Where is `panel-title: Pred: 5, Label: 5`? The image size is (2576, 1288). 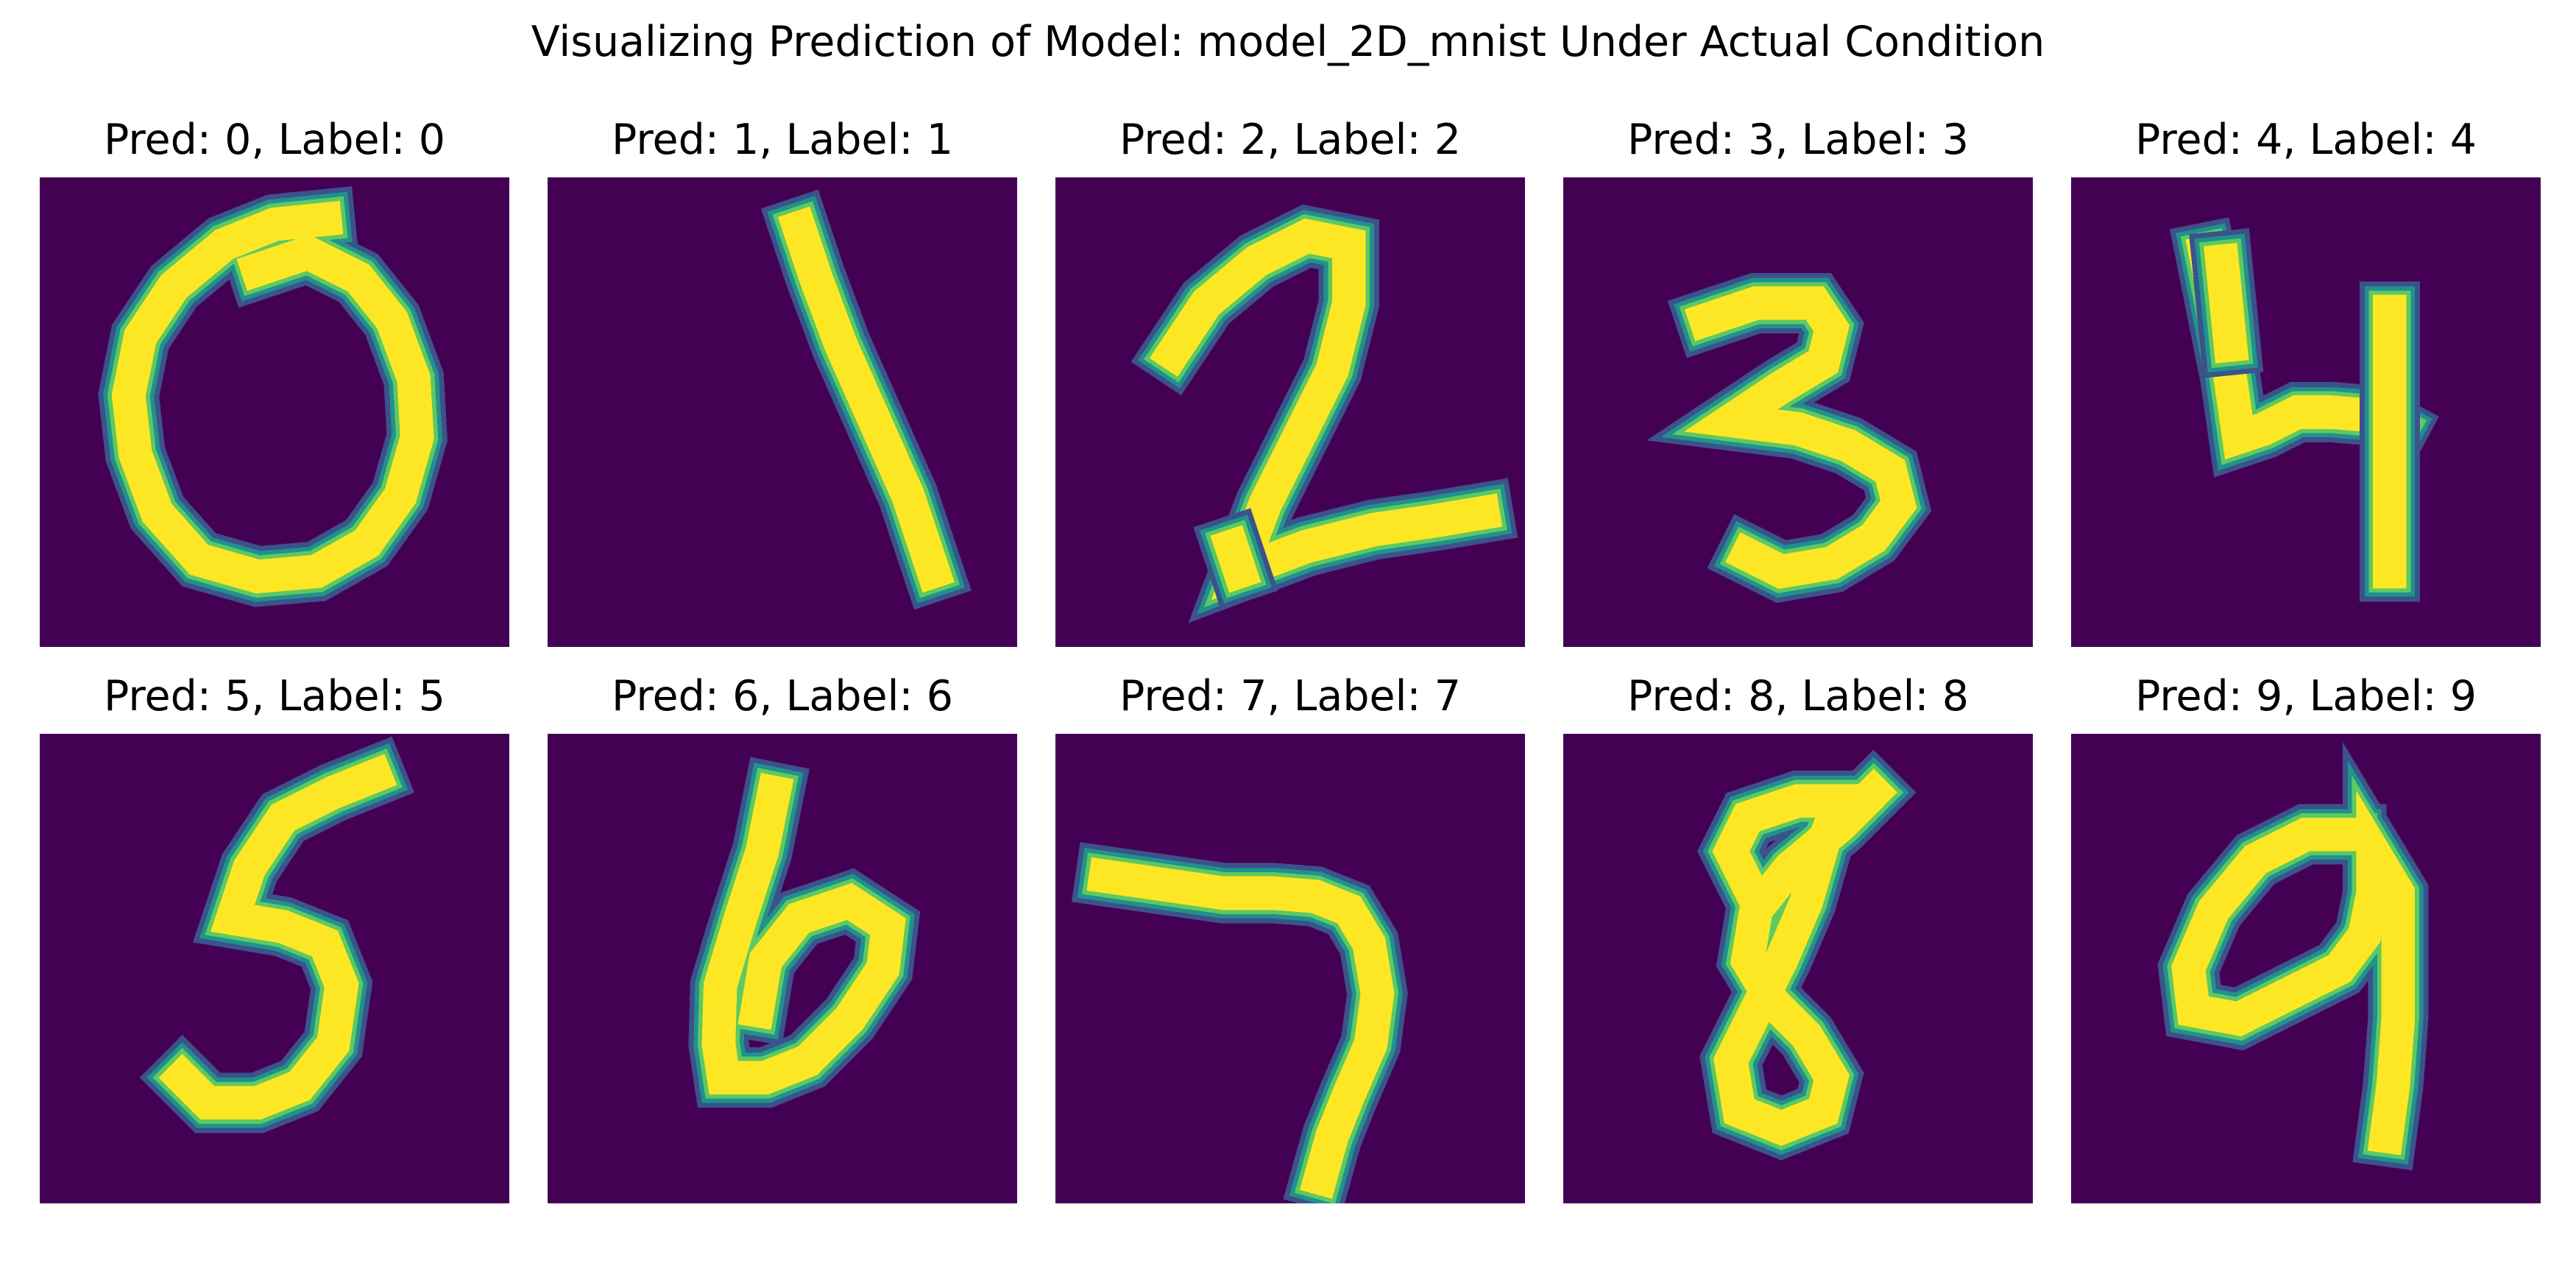 panel-title: Pred: 5, Label: 5 is located at coordinates (274, 696).